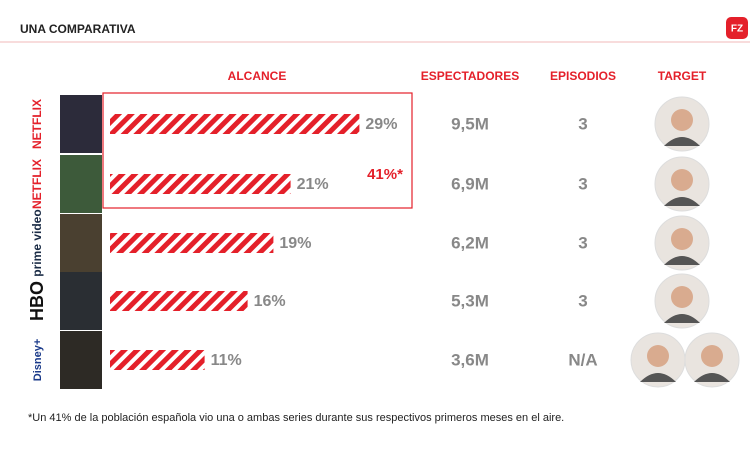  I want to click on viewers: 6,9M, so click(470, 183).